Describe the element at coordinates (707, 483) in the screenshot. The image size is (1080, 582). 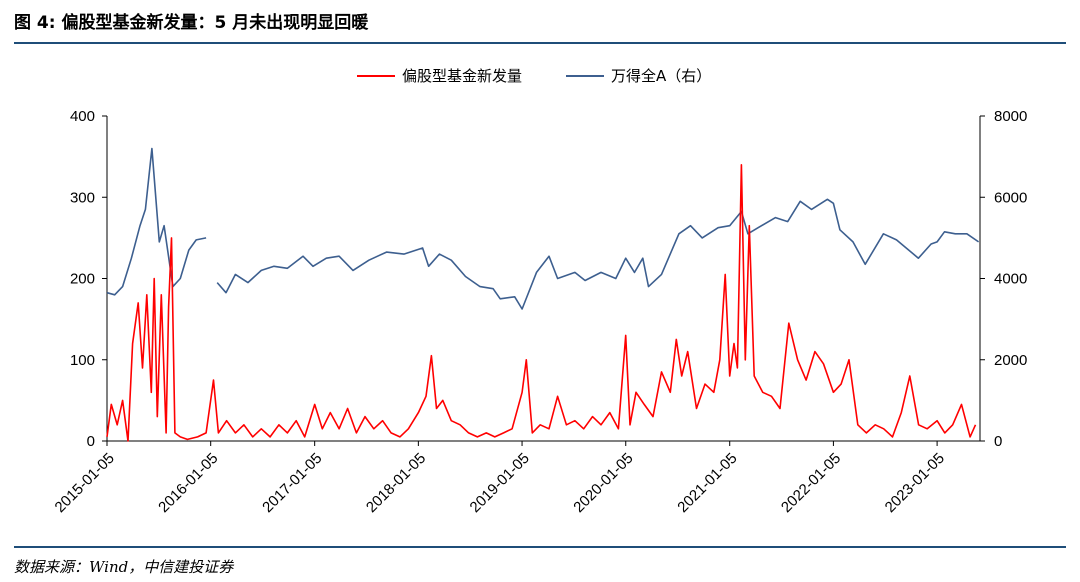
I see `x-tick-label: 2021-01-05` at that location.